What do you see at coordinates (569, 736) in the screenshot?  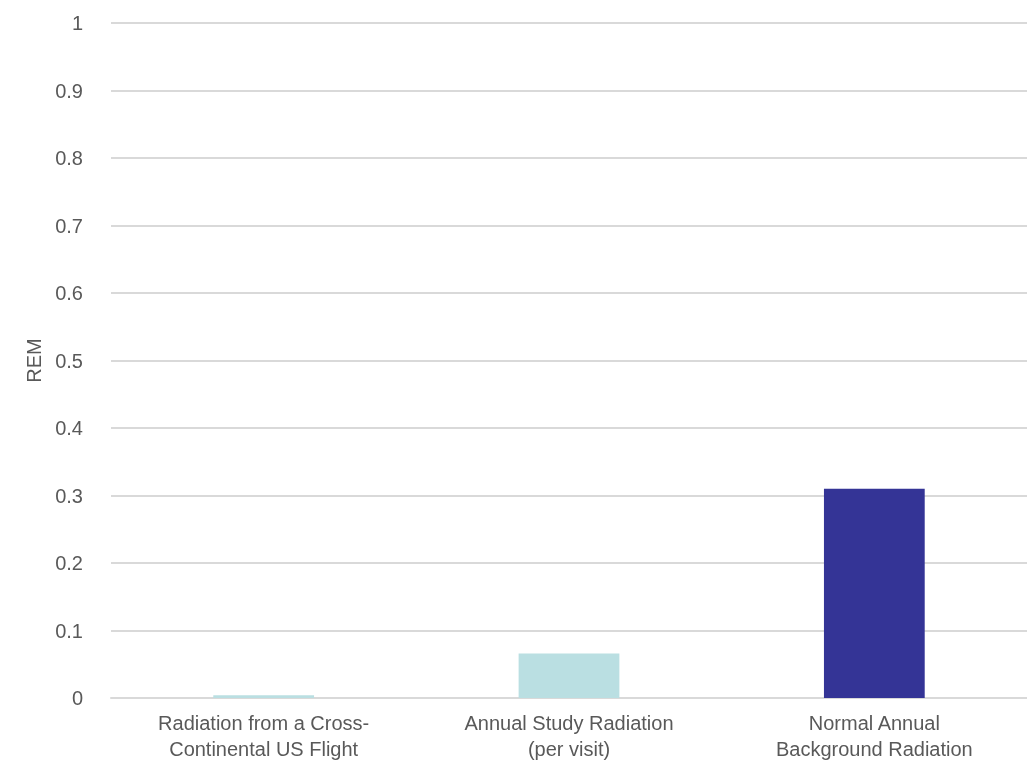 I see `x-tick-label: Annual Study Radiation (per visit)` at bounding box center [569, 736].